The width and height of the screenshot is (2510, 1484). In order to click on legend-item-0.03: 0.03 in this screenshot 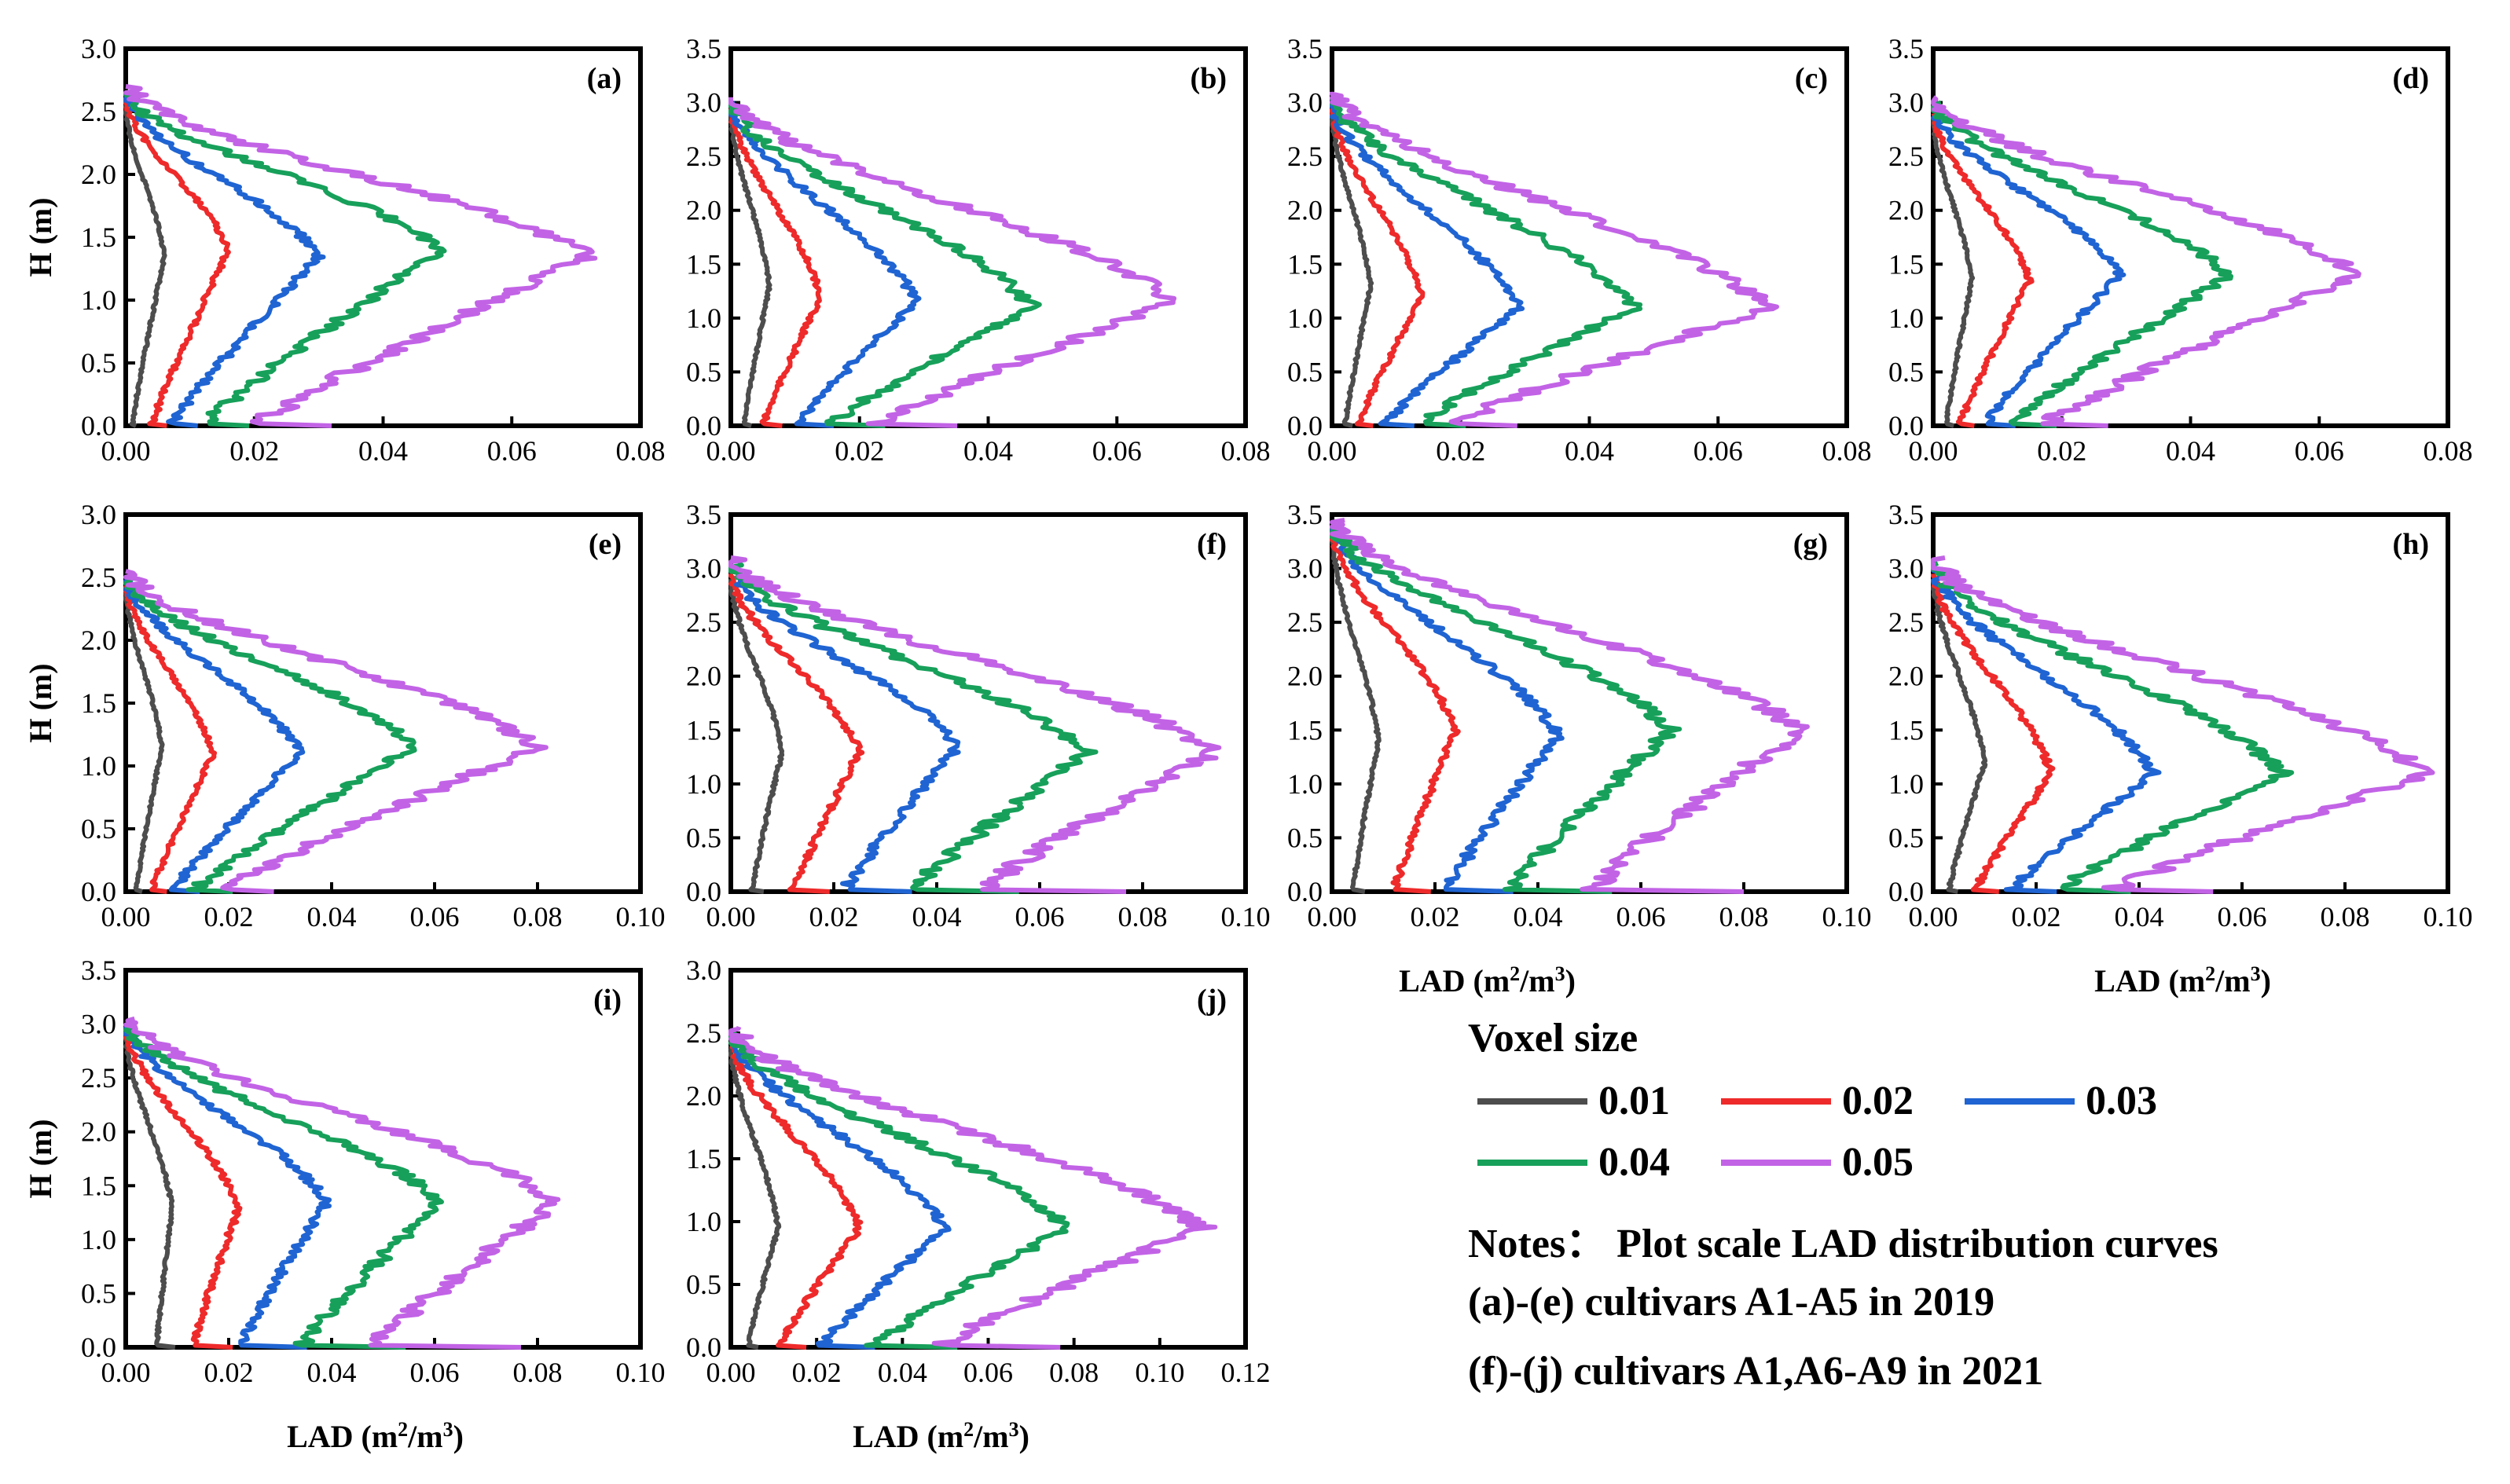, I will do `click(2061, 1101)`.